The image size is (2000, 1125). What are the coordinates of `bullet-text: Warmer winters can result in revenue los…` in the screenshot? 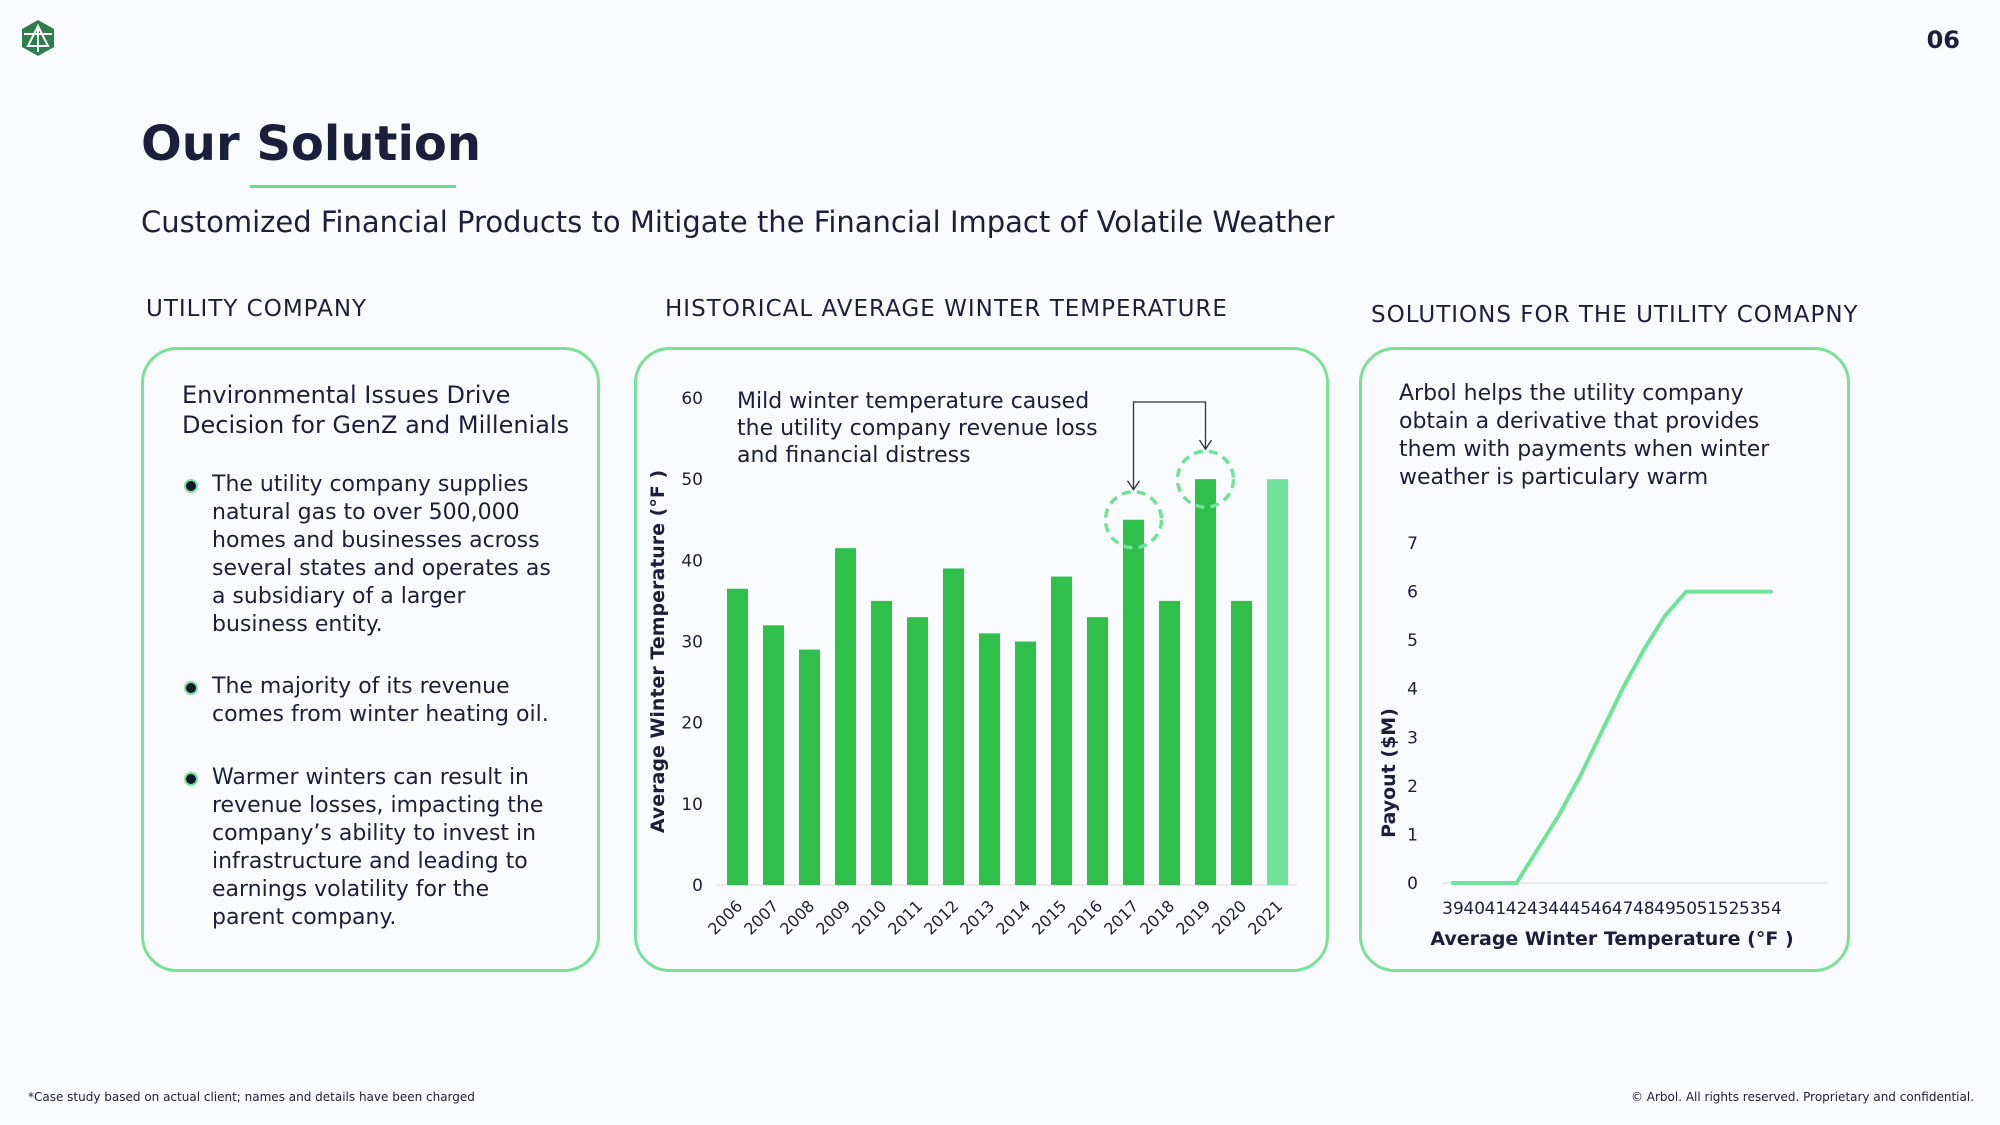 It's located at (378, 847).